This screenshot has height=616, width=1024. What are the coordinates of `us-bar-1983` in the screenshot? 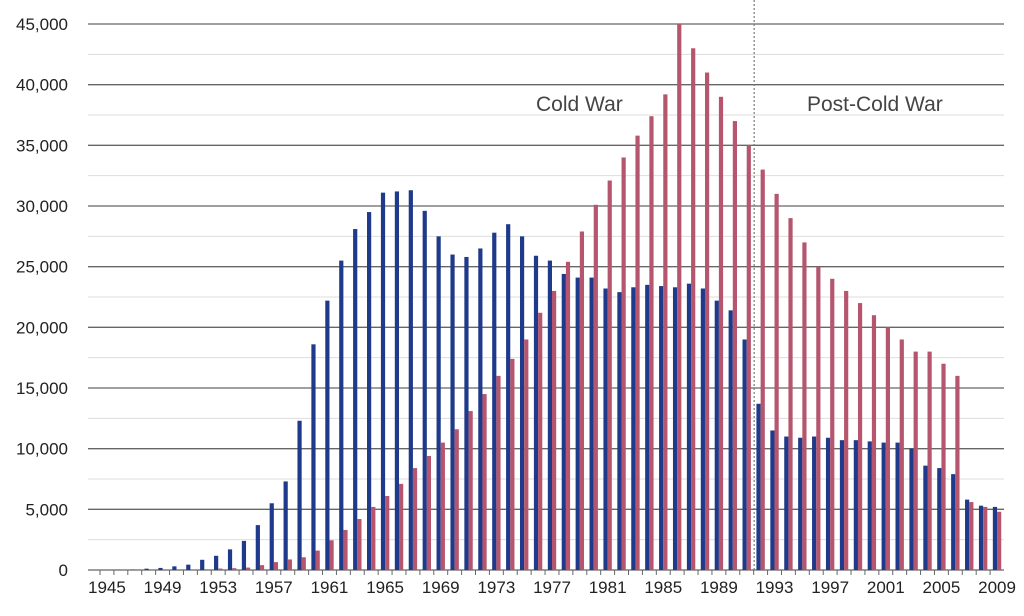 It's located at (633, 428).